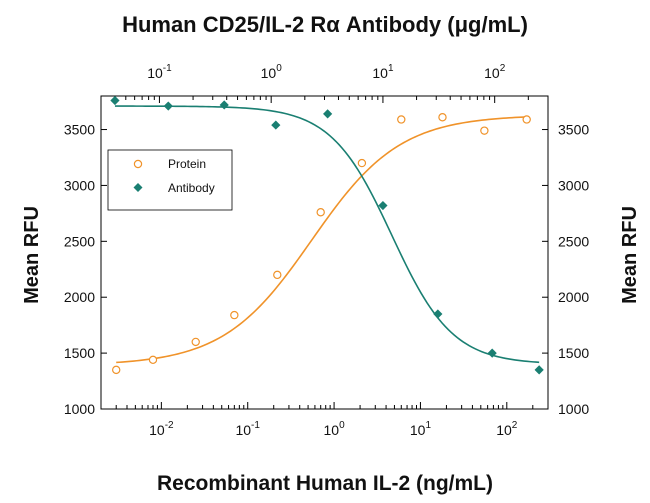 This screenshot has height=503, width=650. What do you see at coordinates (421, 429) in the screenshot?
I see `x-tick-label-bottom: 10¹` at bounding box center [421, 429].